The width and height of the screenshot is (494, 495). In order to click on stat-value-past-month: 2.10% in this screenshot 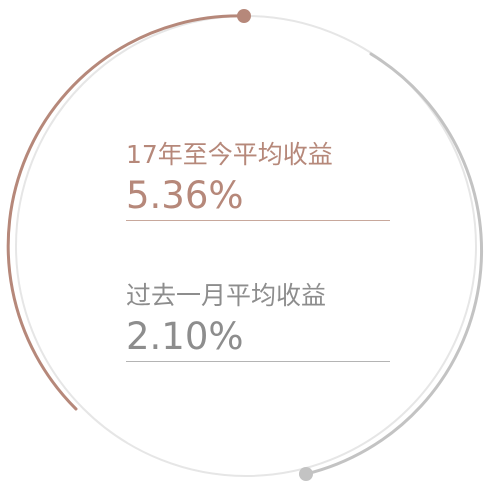, I will do `click(185, 336)`.